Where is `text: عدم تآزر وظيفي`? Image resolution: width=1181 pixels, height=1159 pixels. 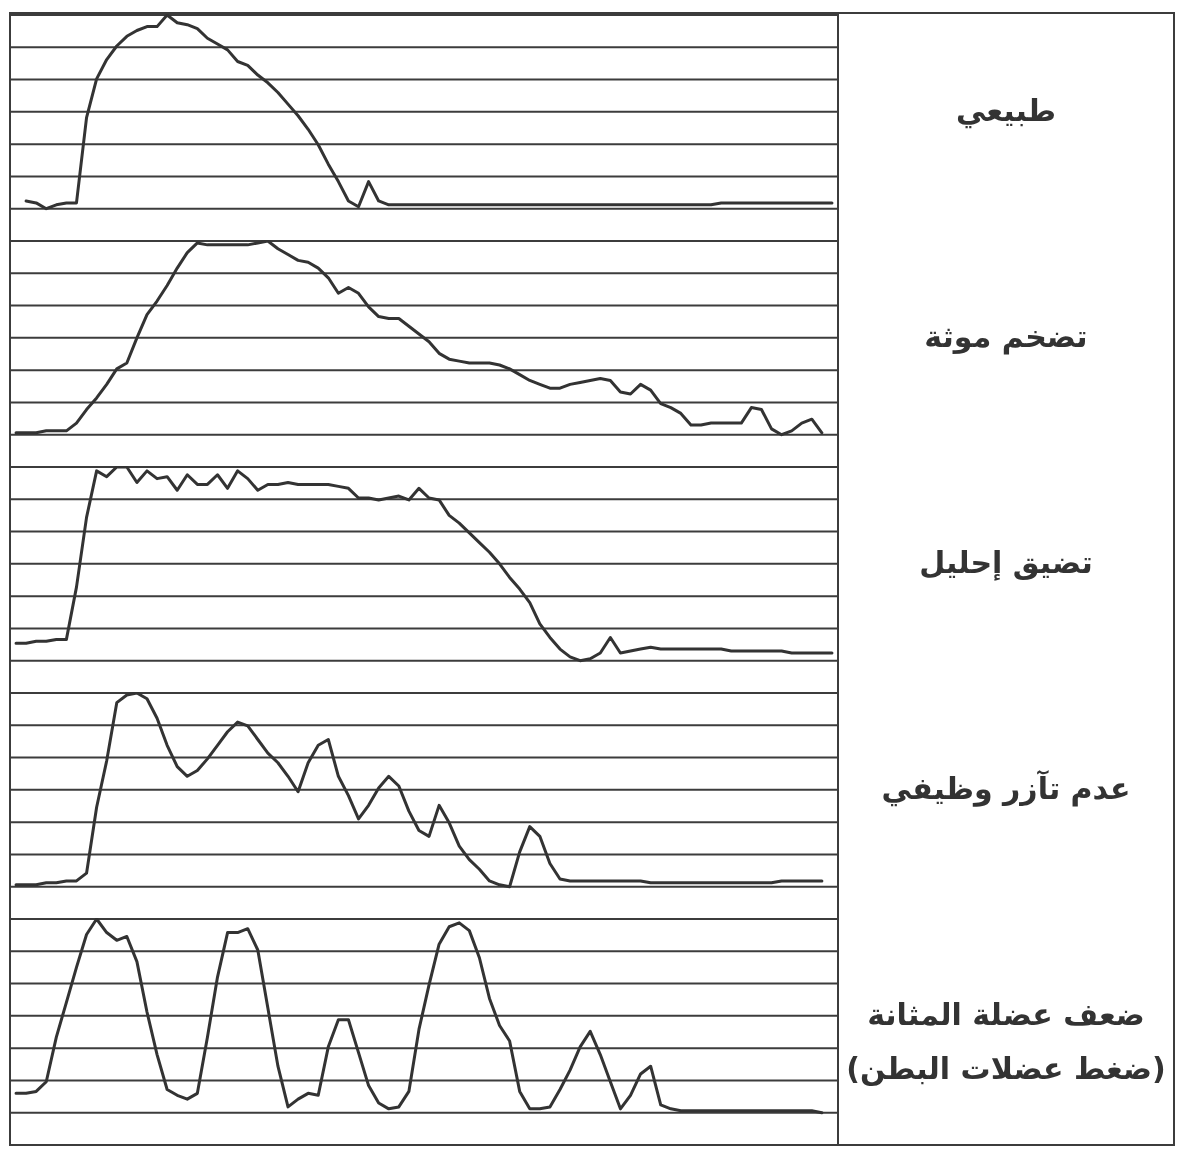
text: عدم تآزر وظيفي is located at coordinates (1006, 789).